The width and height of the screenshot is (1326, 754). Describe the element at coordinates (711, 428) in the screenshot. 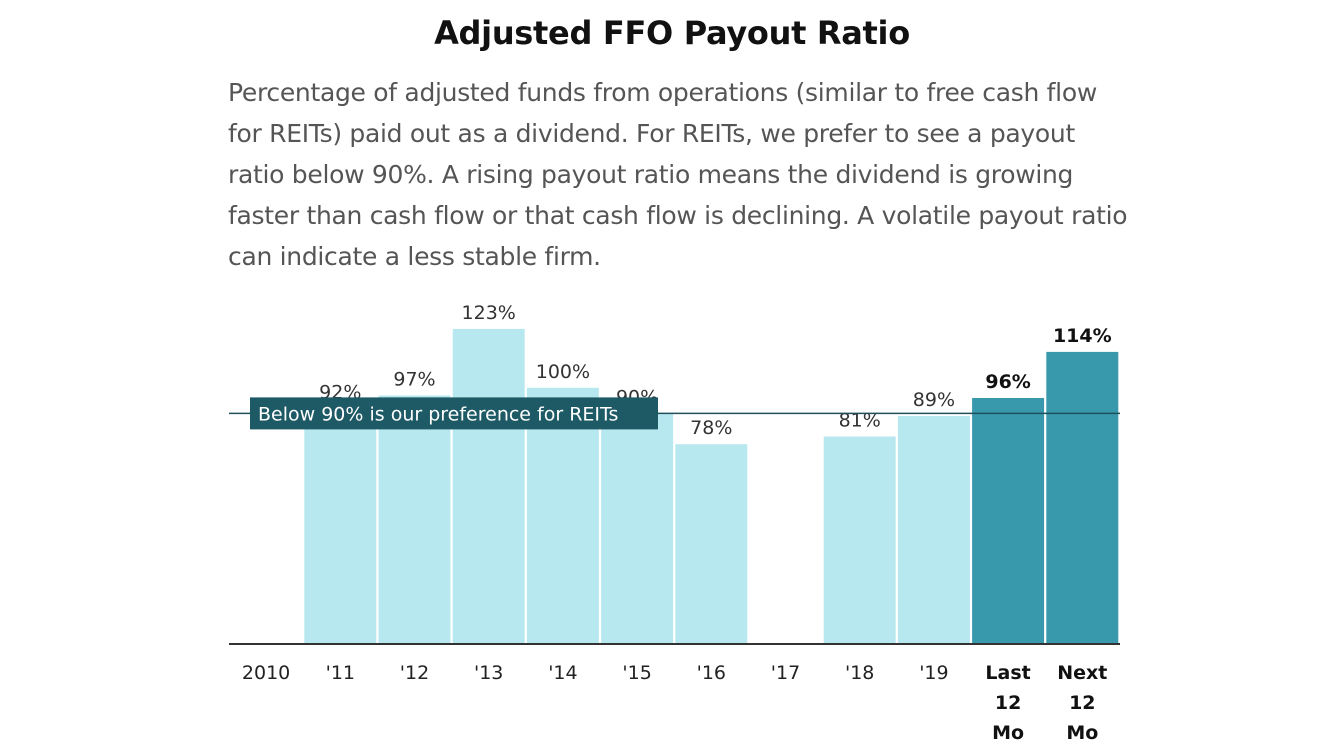

I see `bar-value-label-6: 78%` at that location.